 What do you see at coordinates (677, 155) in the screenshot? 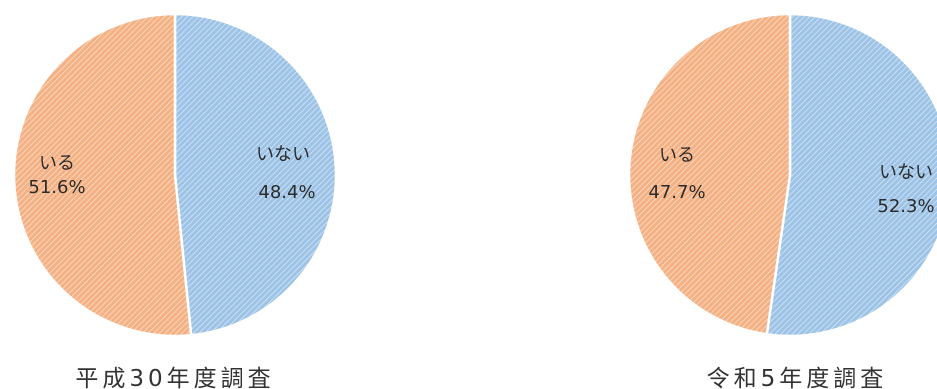
I see `label-r5-iru-name: いる` at bounding box center [677, 155].